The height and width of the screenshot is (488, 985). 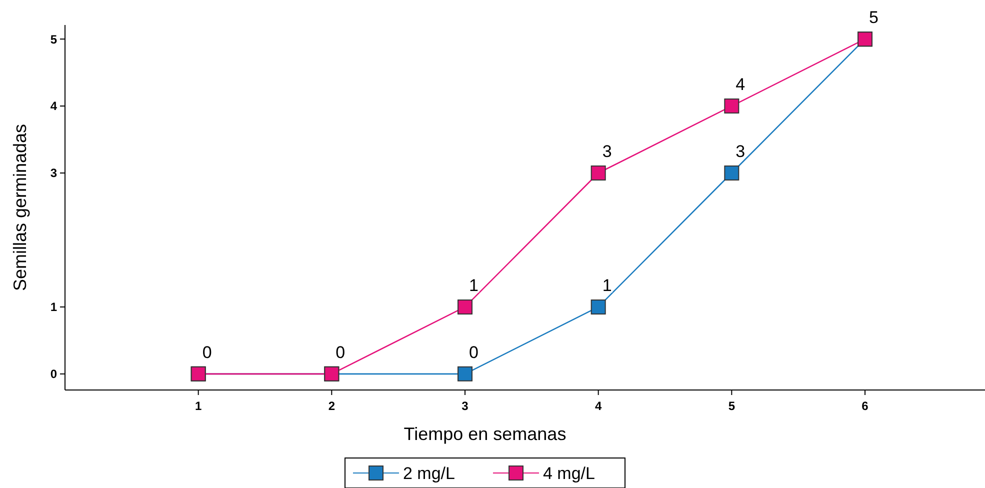 I want to click on x-tick-label: 2, so click(x=332, y=406).